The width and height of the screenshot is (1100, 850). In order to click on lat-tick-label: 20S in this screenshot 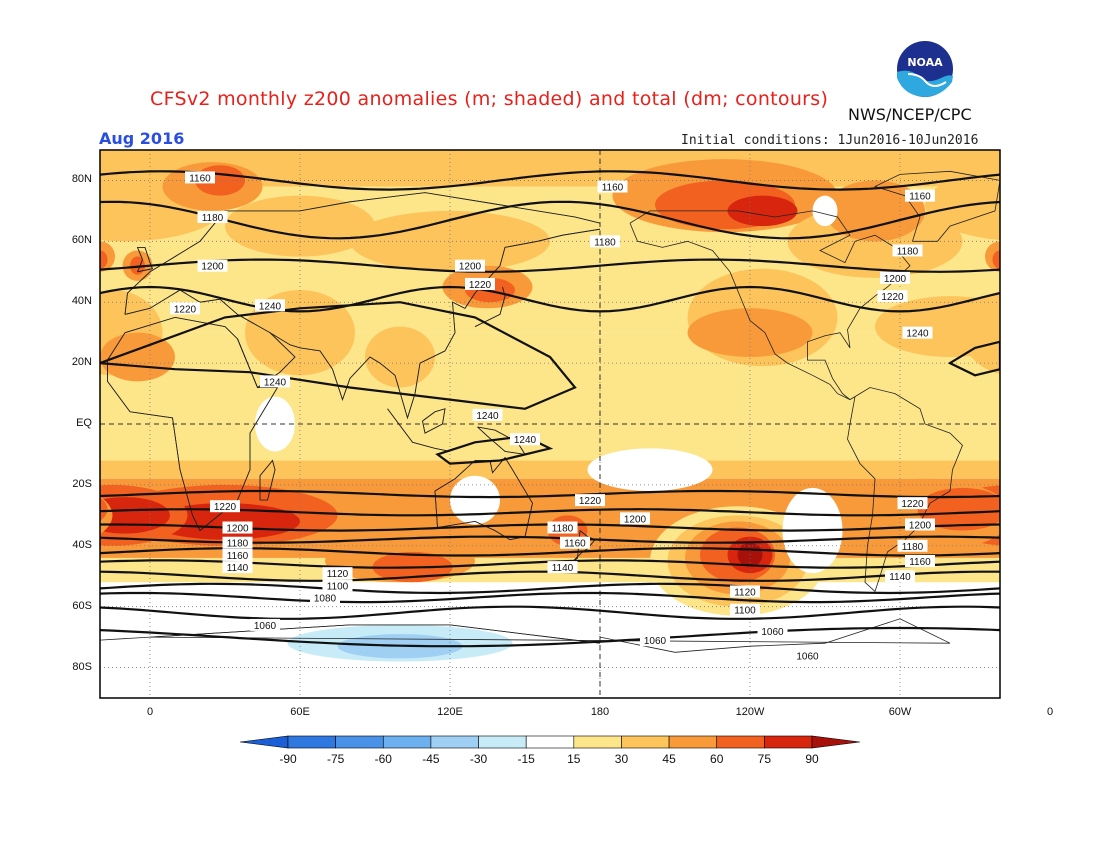, I will do `click(82, 483)`.